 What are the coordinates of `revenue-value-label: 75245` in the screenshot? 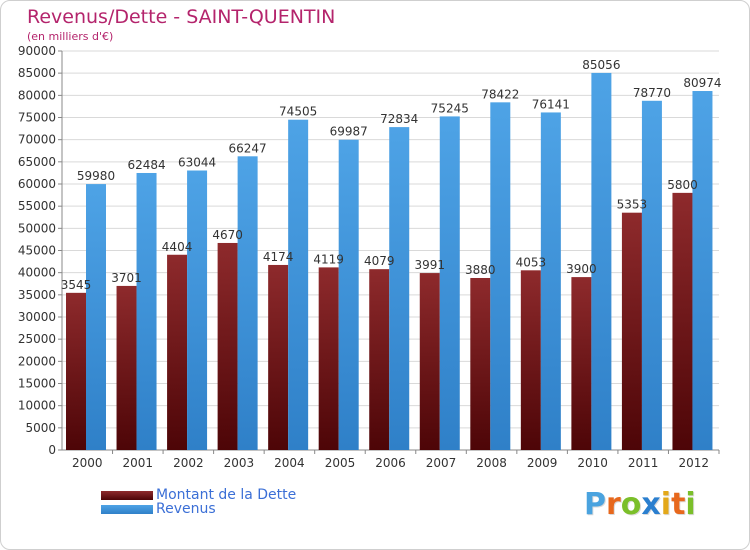 It's located at (450, 108).